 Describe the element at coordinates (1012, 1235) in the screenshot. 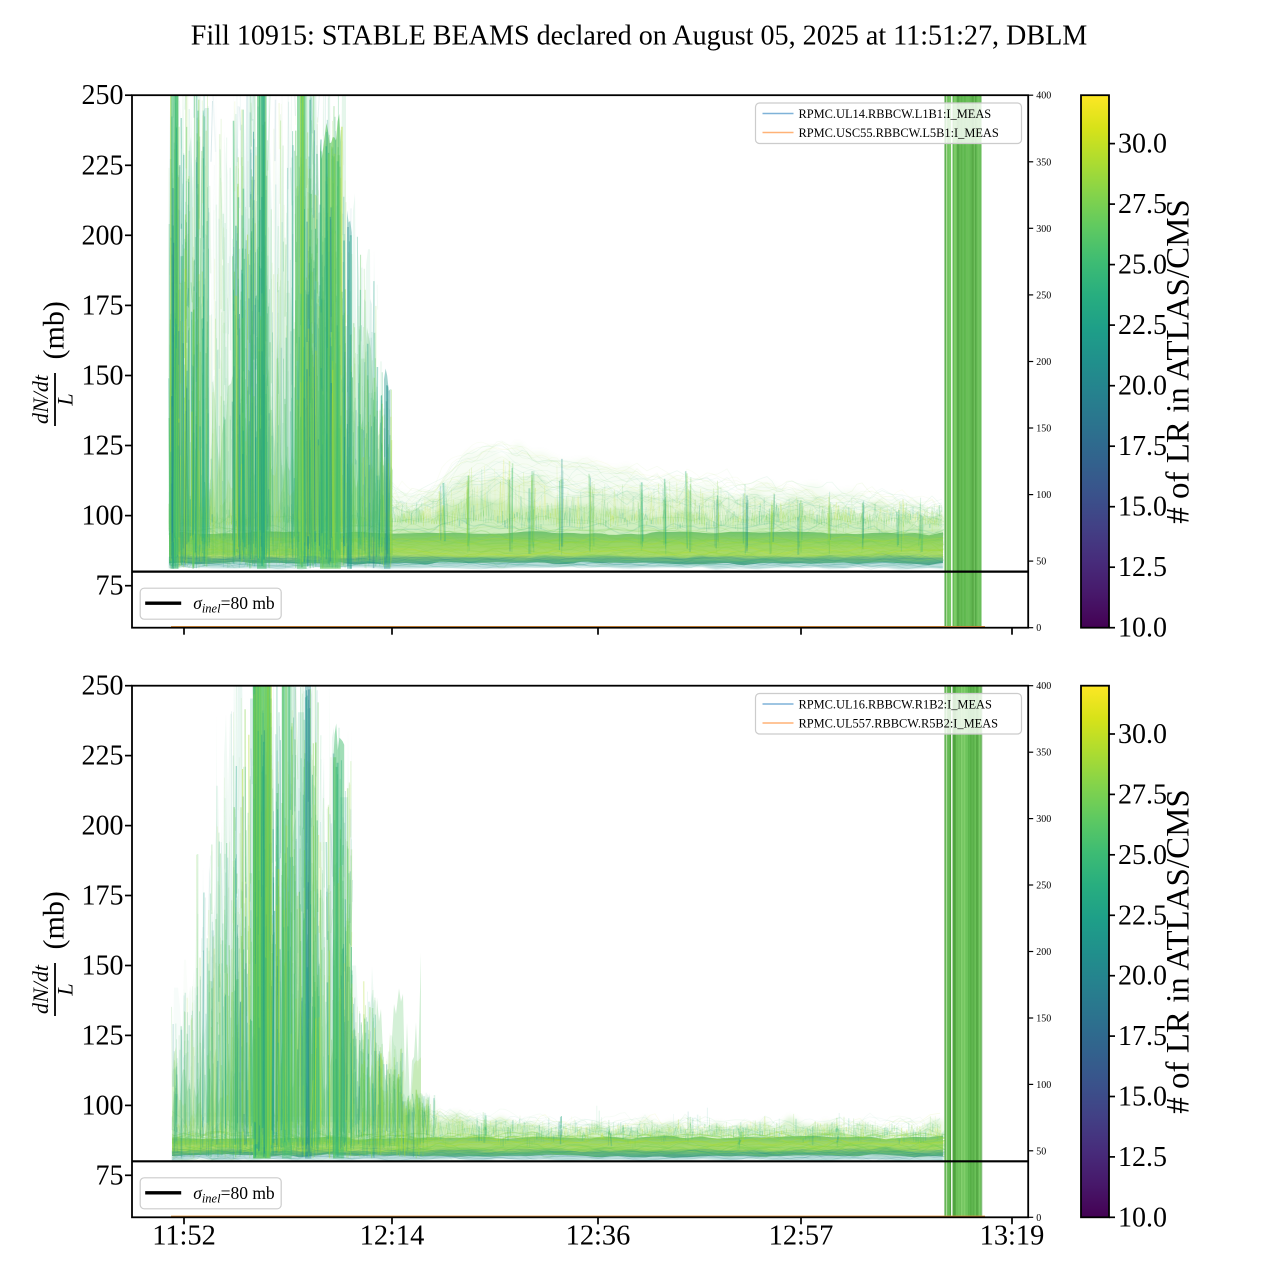

I see `svg-text: 13:19` at that location.